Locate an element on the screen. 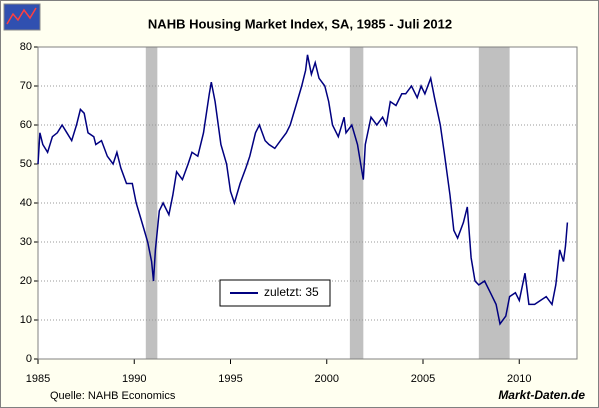 The image size is (599, 408). y-tick-label: 50 is located at coordinates (26, 164).